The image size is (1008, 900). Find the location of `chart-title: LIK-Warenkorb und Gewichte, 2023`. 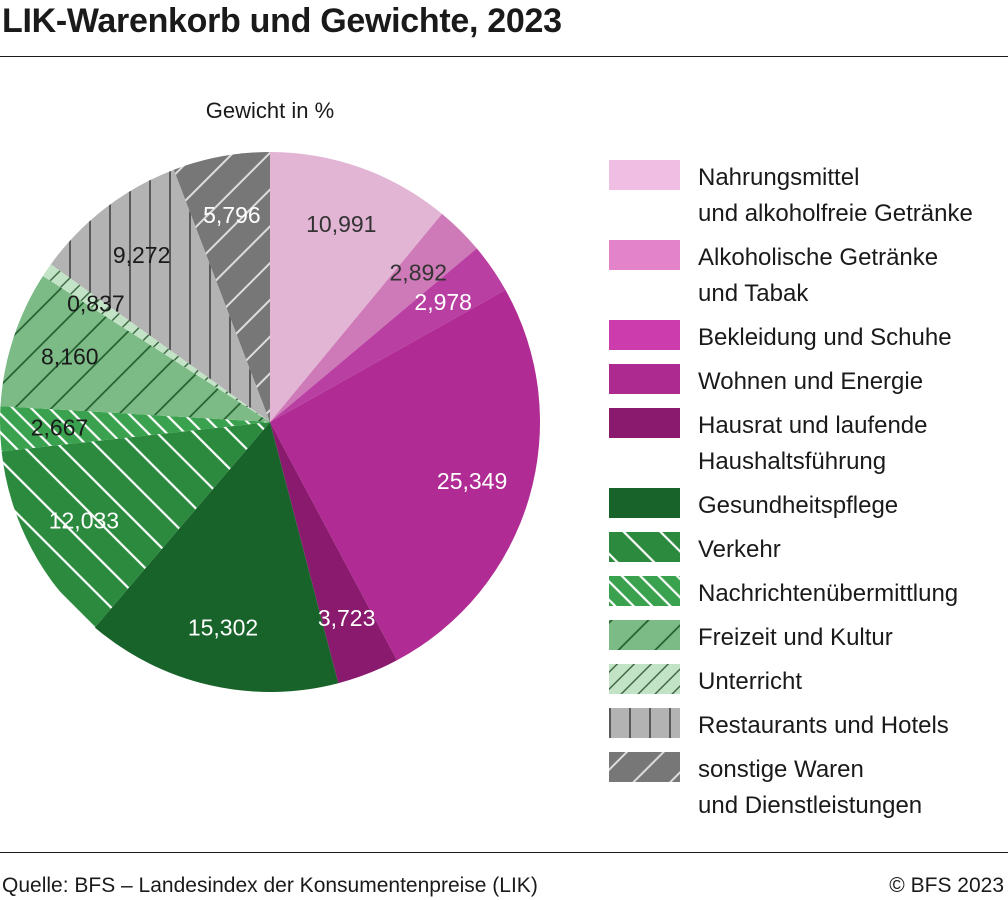

chart-title: LIK-Warenkorb und Gewichte, 2023 is located at coordinates (282, 21).